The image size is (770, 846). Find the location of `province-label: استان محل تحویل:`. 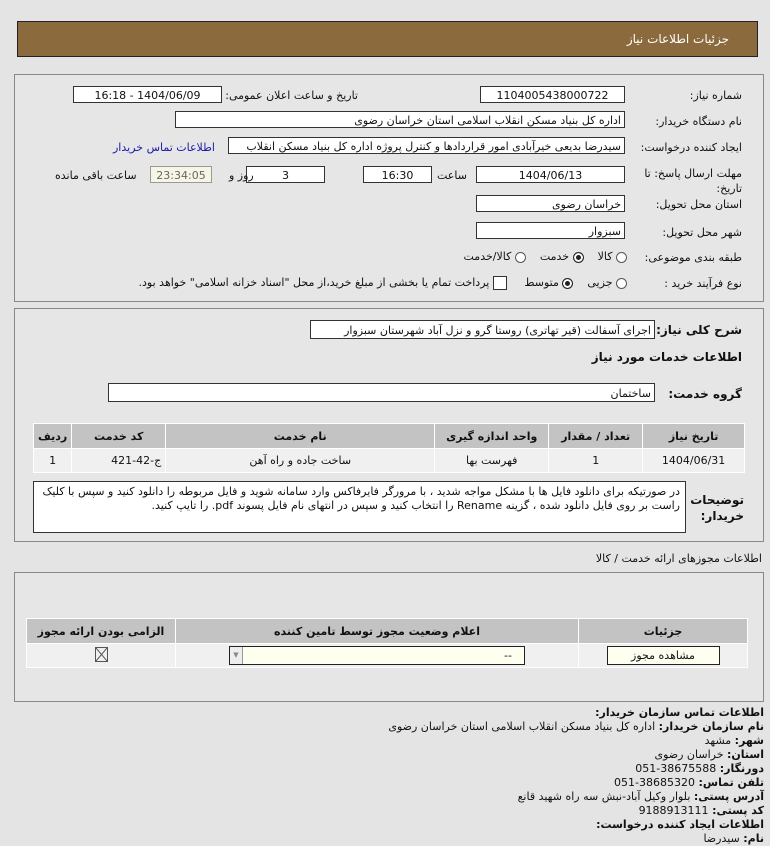

province-label: استان محل تحویل: is located at coordinates (698, 204).